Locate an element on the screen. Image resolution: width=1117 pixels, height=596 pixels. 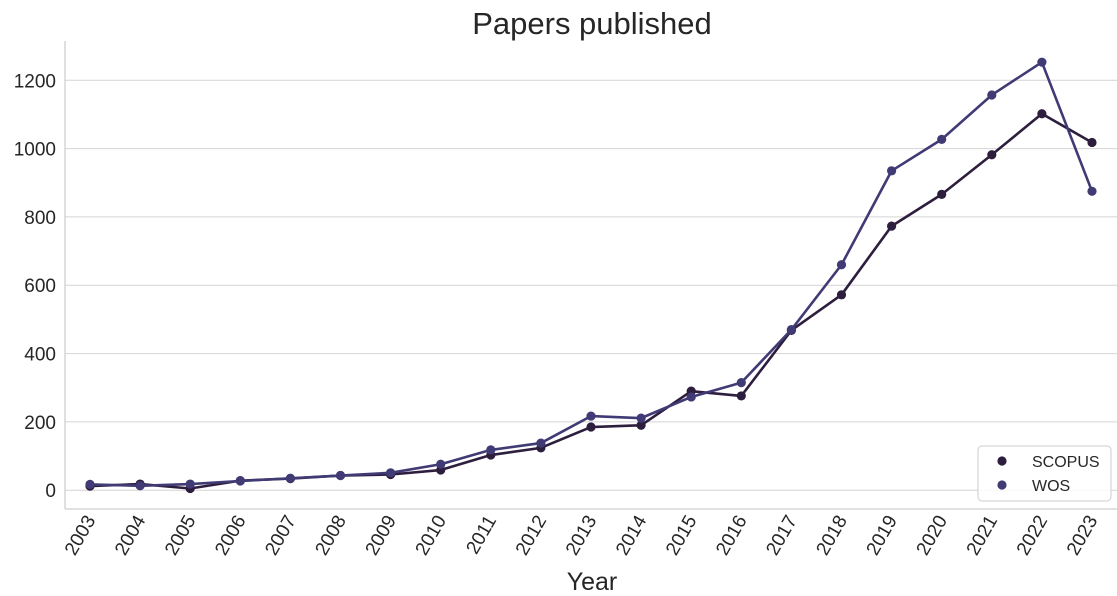
legend-box is located at coordinates (1044, 473).